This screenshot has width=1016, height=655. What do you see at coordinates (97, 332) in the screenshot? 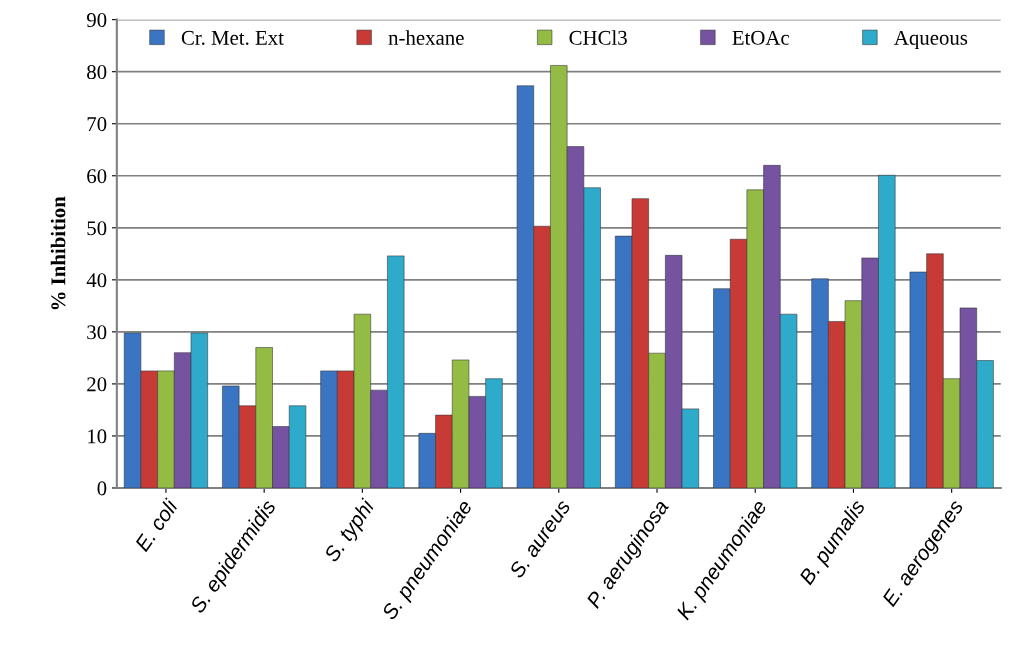
I see `y-tick-label: 30` at bounding box center [97, 332].